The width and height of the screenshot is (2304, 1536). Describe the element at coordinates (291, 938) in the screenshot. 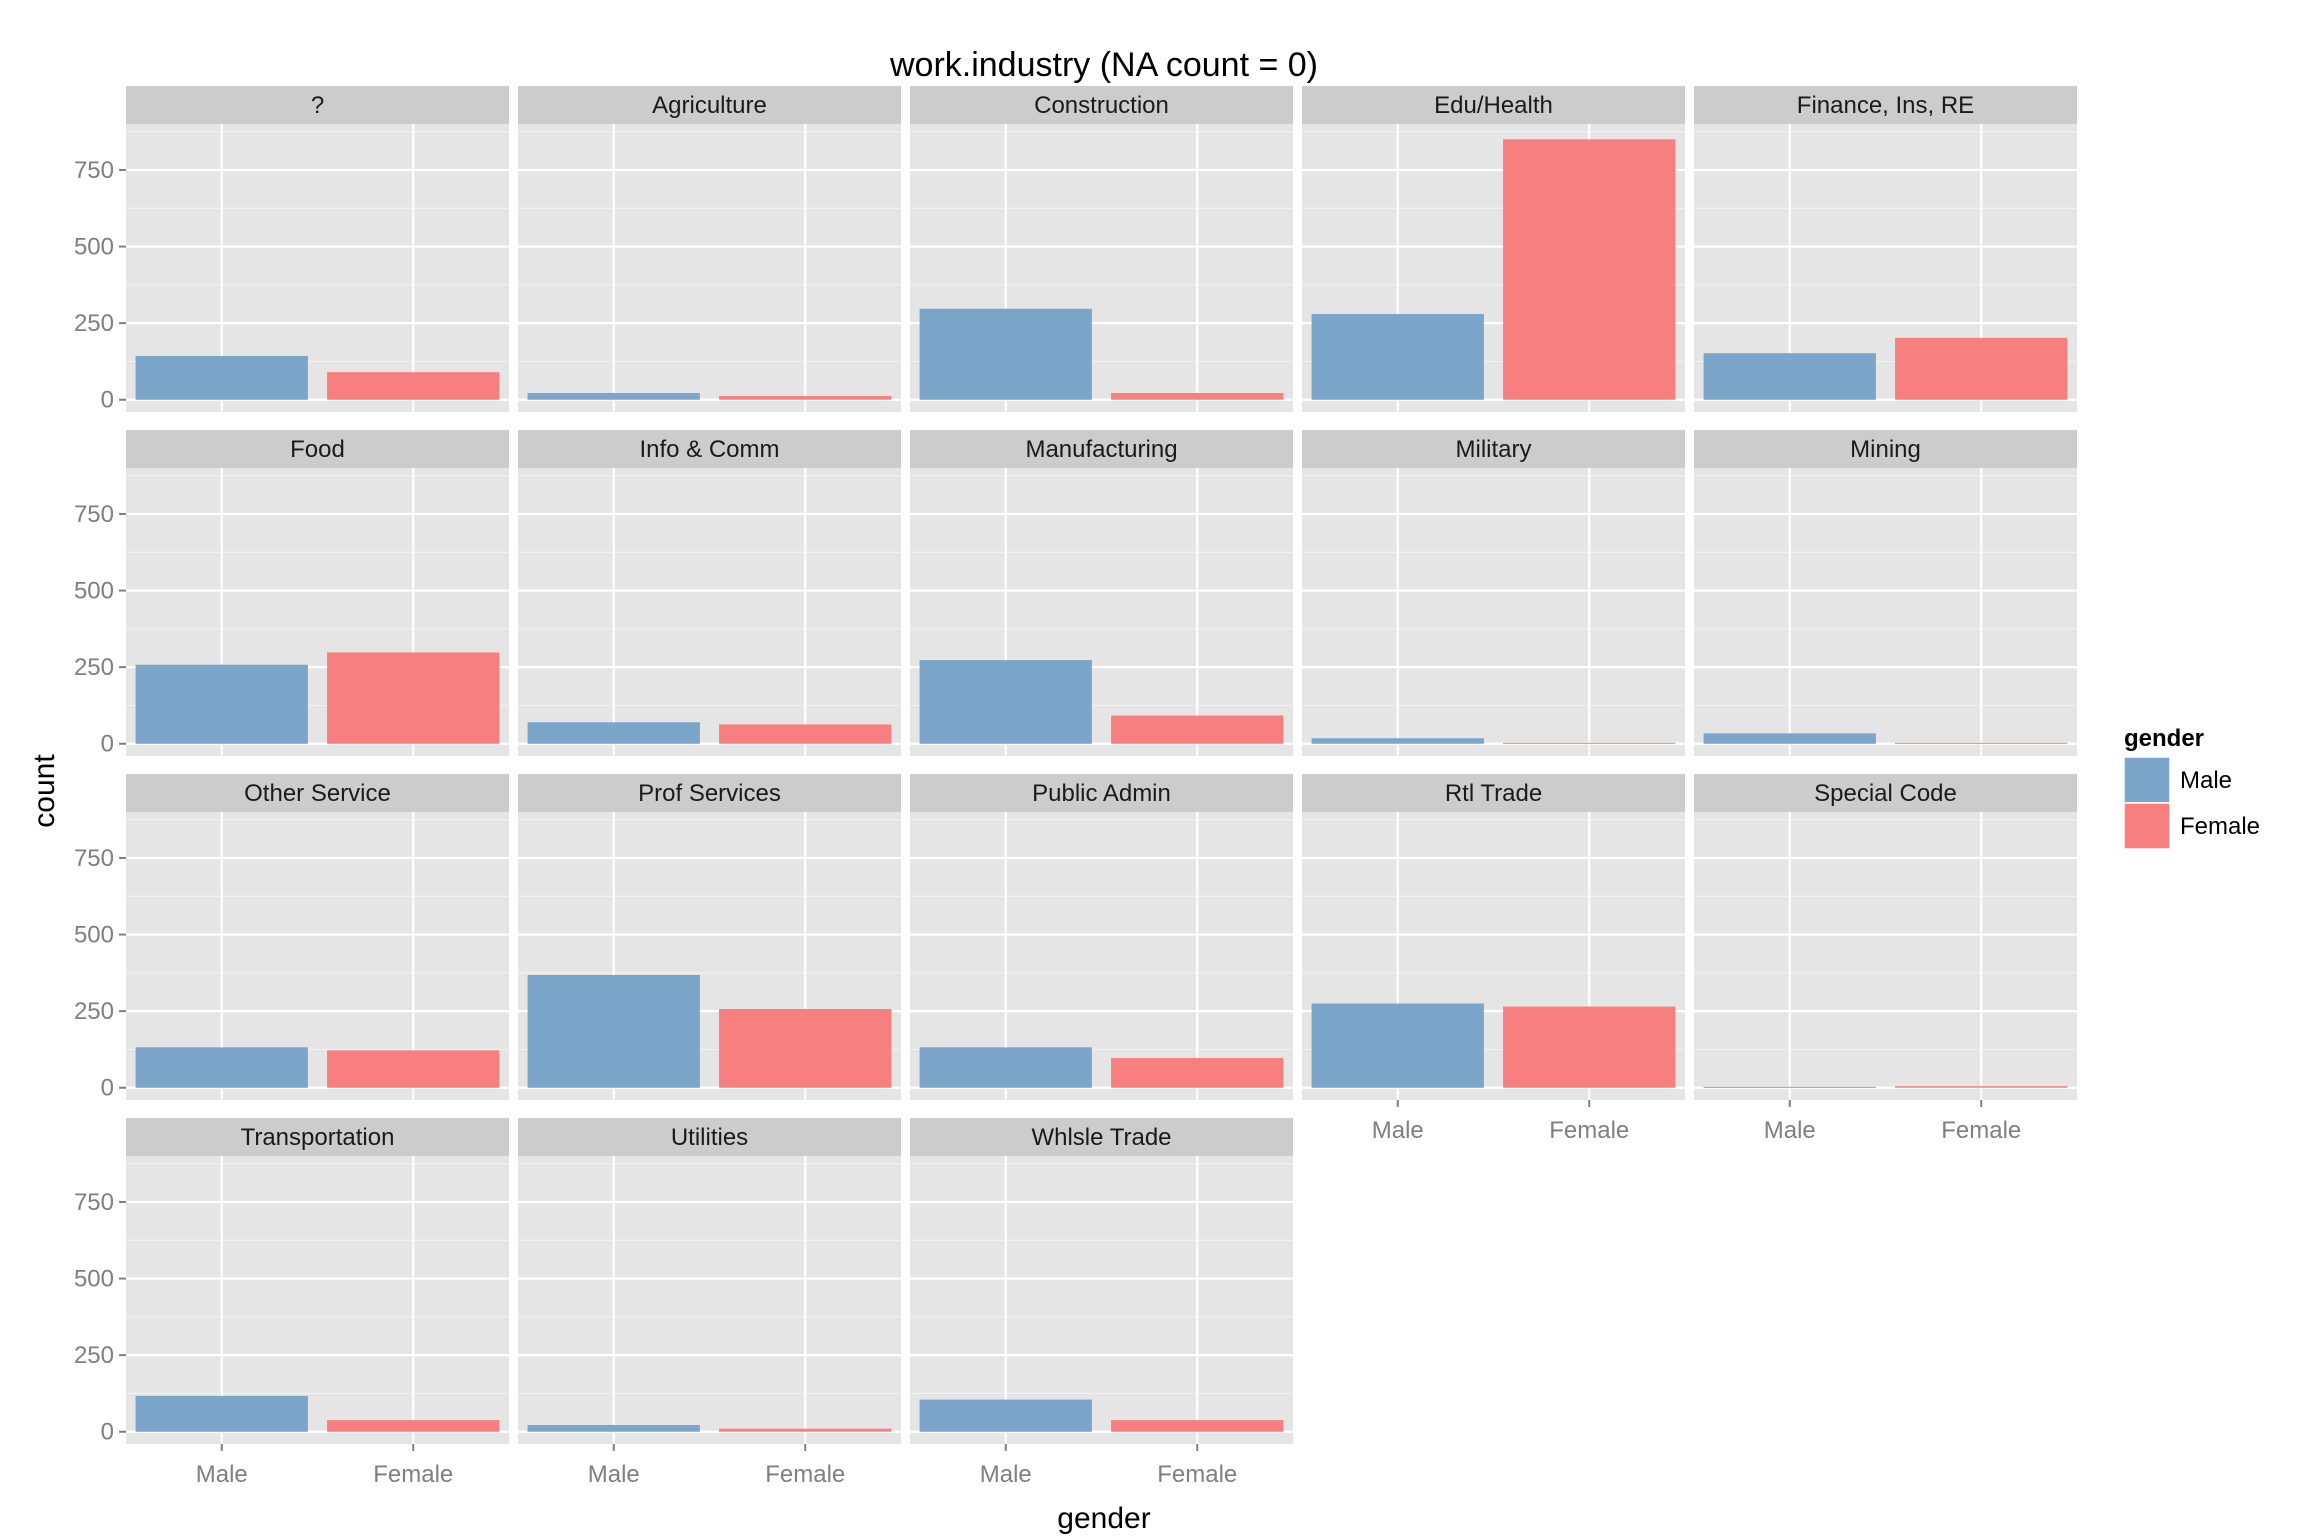

I see `facet-panel: Other Service 0 250 500 750` at that location.